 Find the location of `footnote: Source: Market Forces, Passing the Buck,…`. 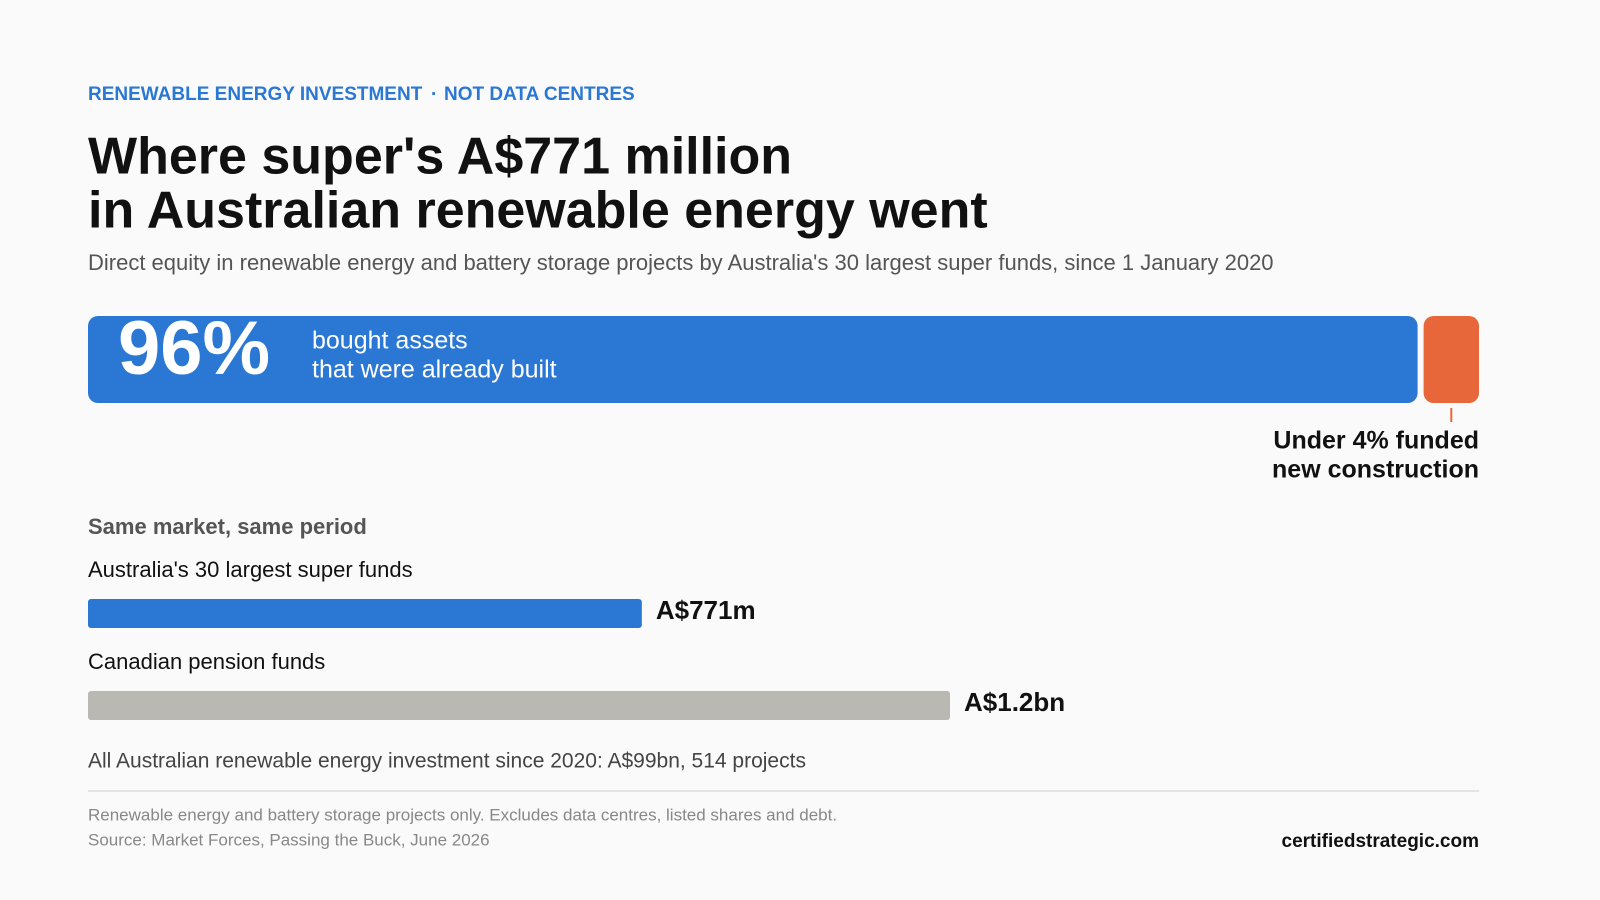

footnote: Source: Market Forces, Passing the Buck,… is located at coordinates (289, 839).